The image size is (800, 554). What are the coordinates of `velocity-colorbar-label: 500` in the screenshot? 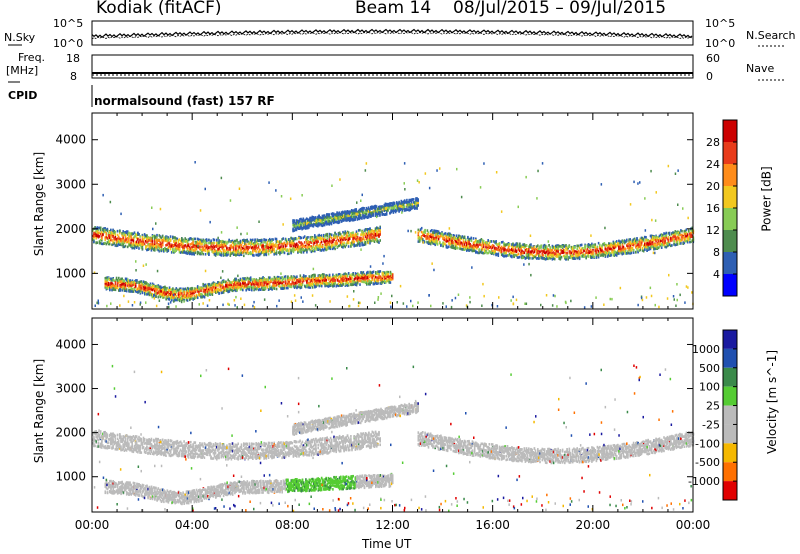 It's located at (709, 368).